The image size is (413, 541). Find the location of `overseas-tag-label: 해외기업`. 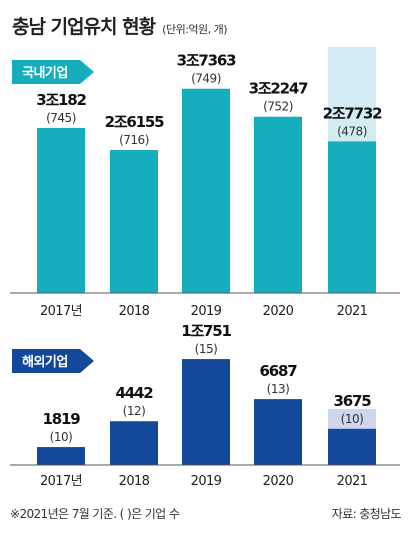

overseas-tag-label: 해외기업 is located at coordinates (45, 362).